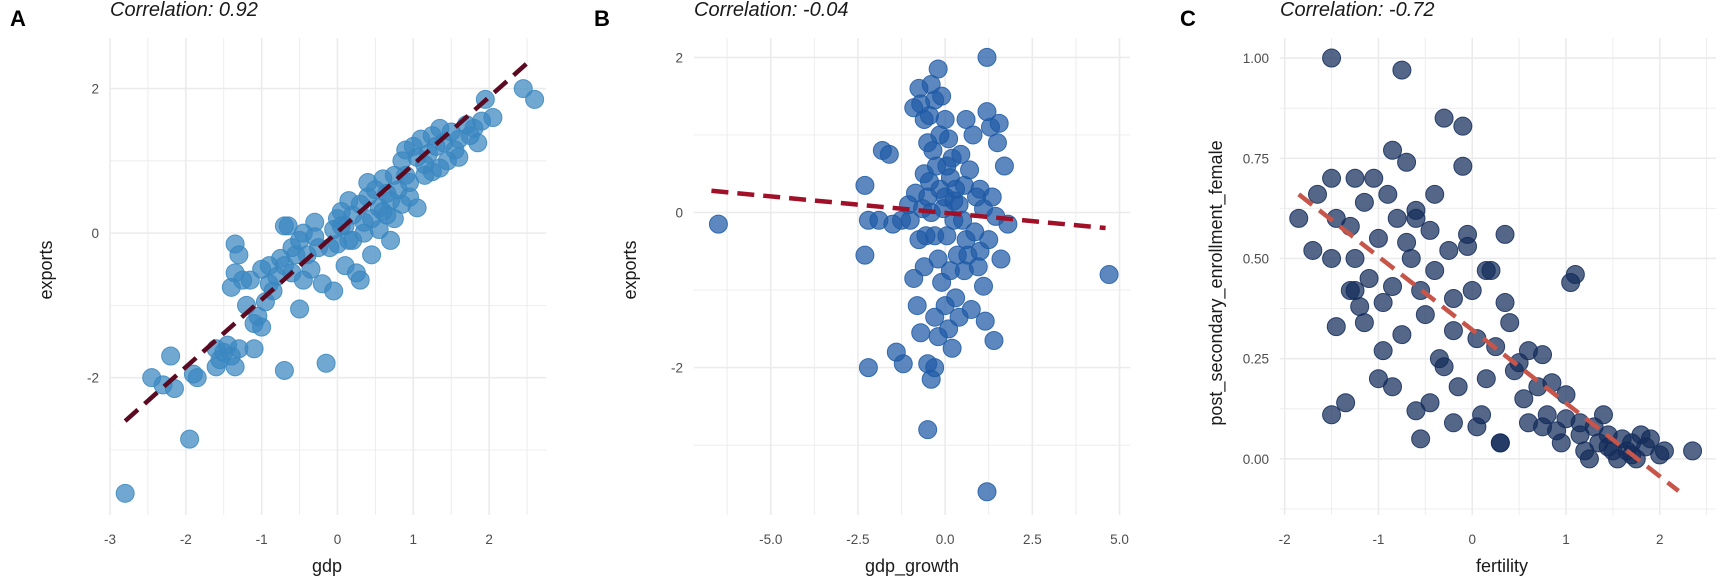 This screenshot has height=576, width=1728. I want to click on panel-b-ytick-label: -2, so click(677, 368).